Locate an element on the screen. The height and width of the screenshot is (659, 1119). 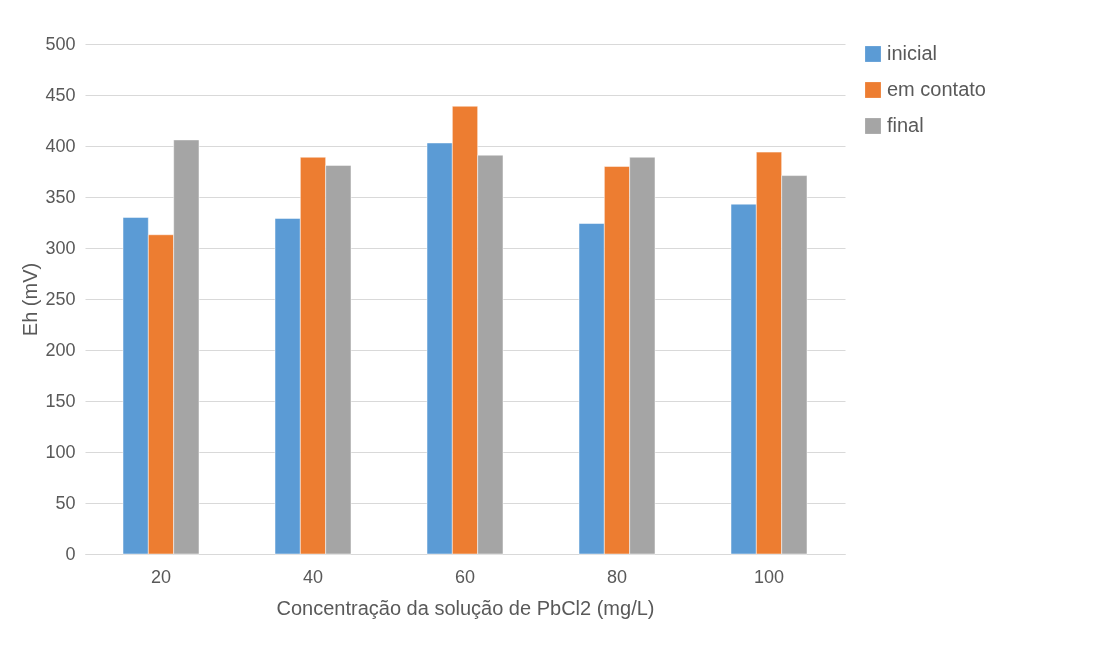
y-tick-label: 450 is located at coordinates (60, 94).